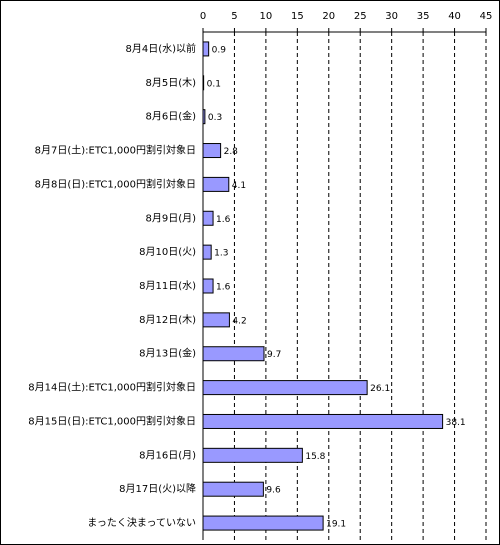 The image size is (500, 545). What do you see at coordinates (219, 50) in the screenshot?
I see `value-label: 0.9` at bounding box center [219, 50].